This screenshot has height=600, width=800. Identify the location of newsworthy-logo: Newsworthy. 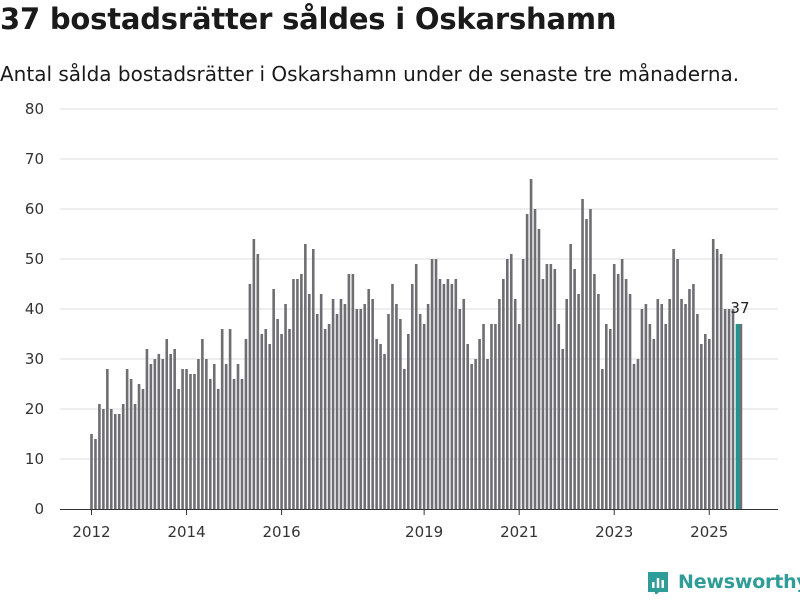
(723, 582).